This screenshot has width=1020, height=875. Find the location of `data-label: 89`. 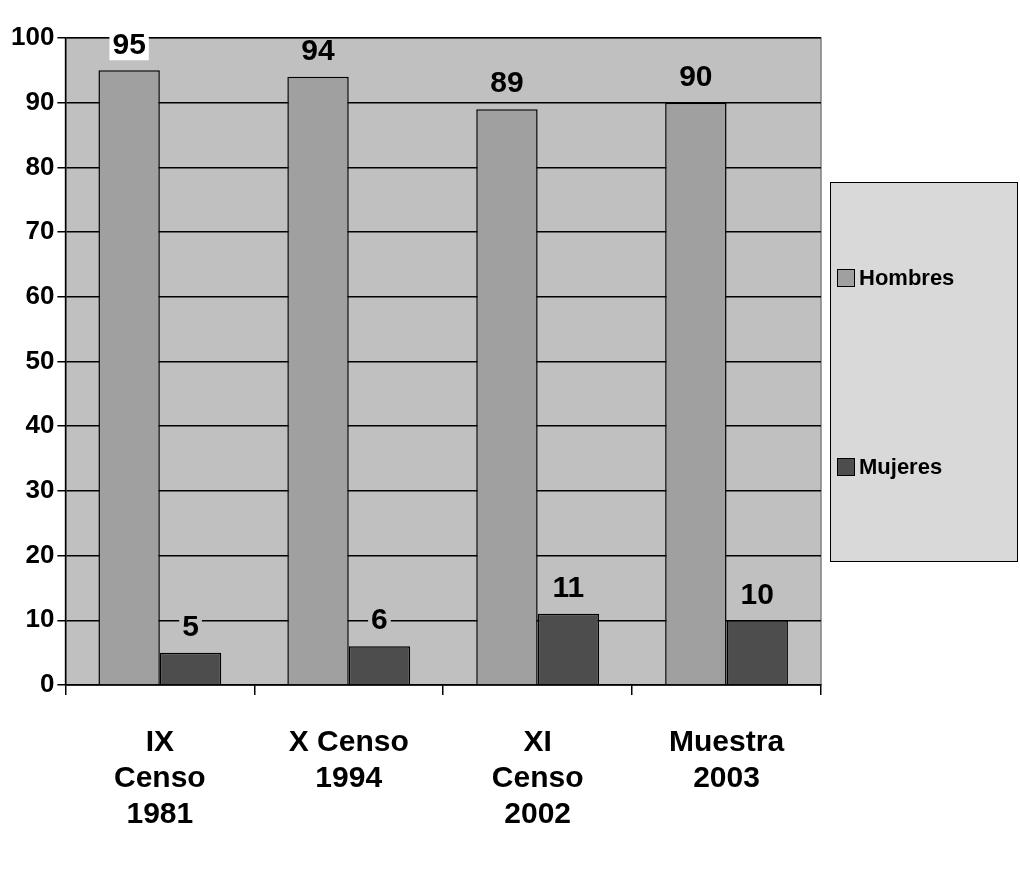

data-label: 89 is located at coordinates (507, 82).